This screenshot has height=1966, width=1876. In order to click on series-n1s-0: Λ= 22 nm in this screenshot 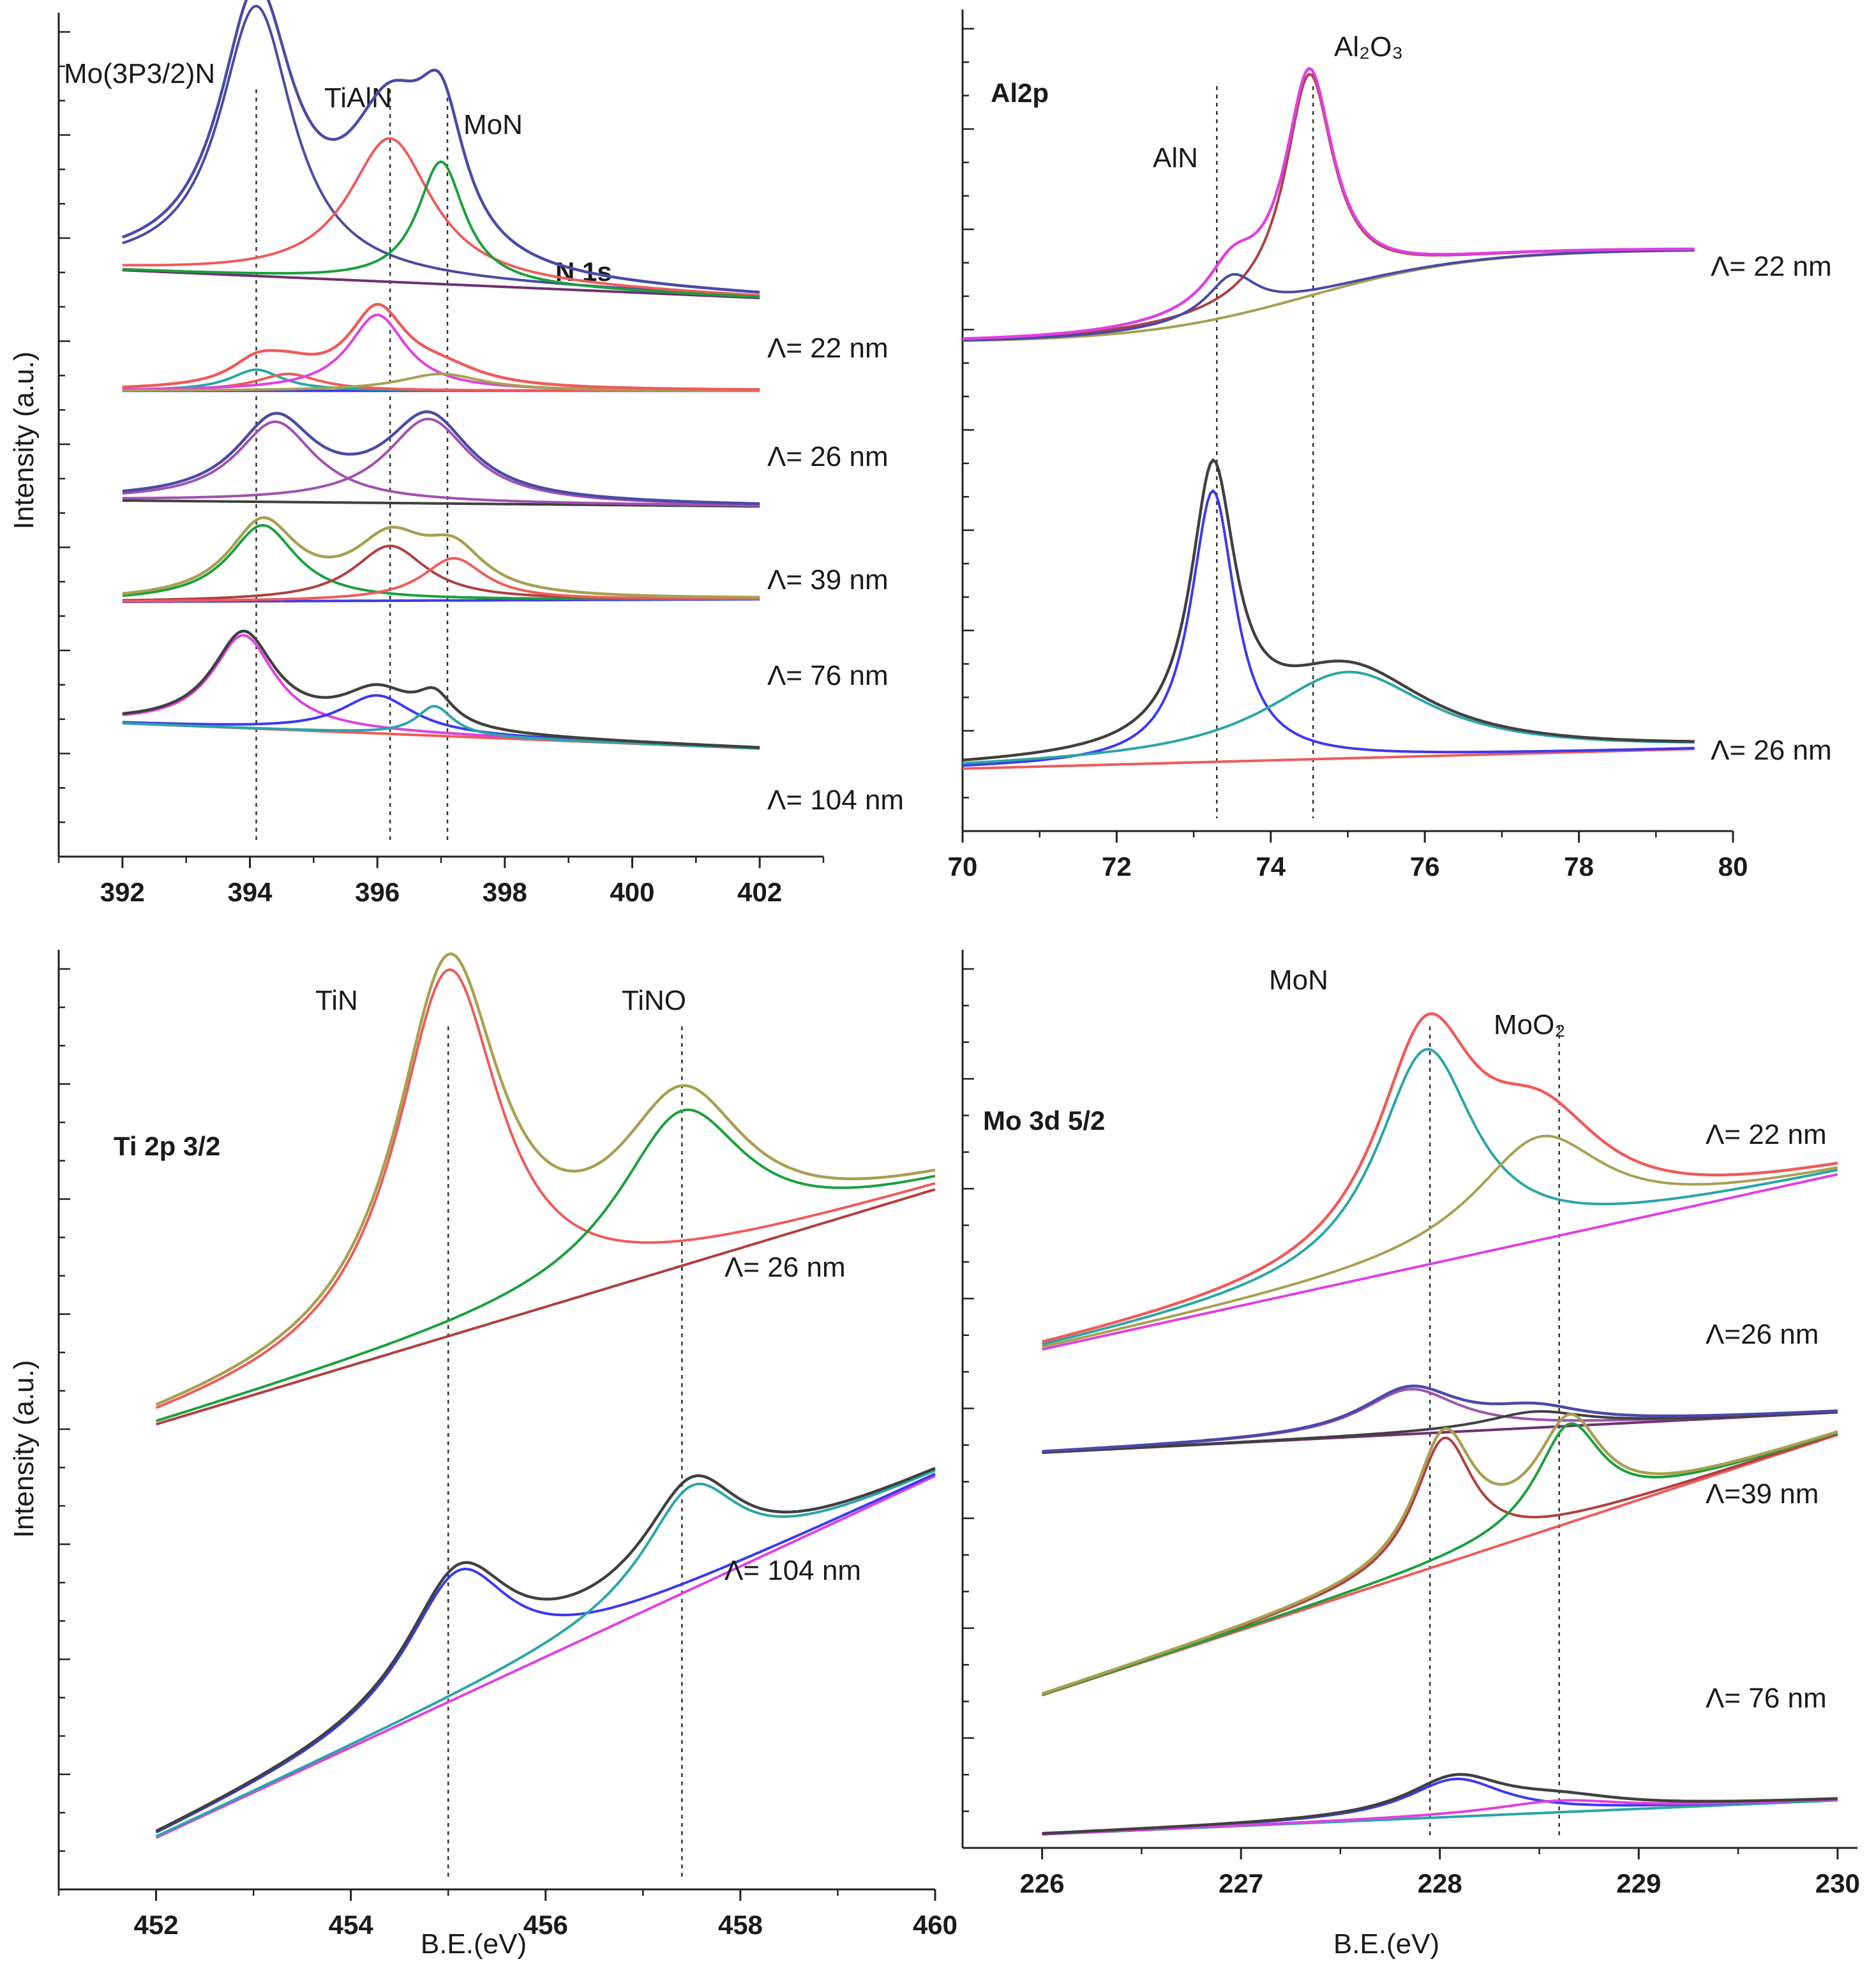, I will do `click(505, 182)`.